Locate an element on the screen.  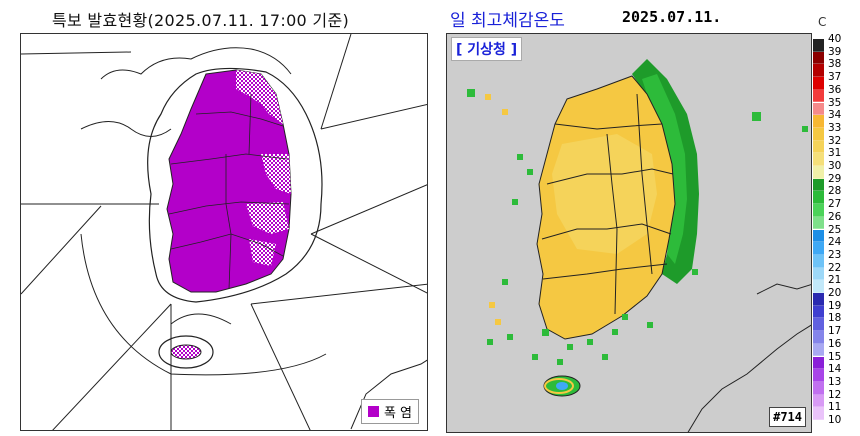
heat-wave-swatch is located at coordinates (373, 411).